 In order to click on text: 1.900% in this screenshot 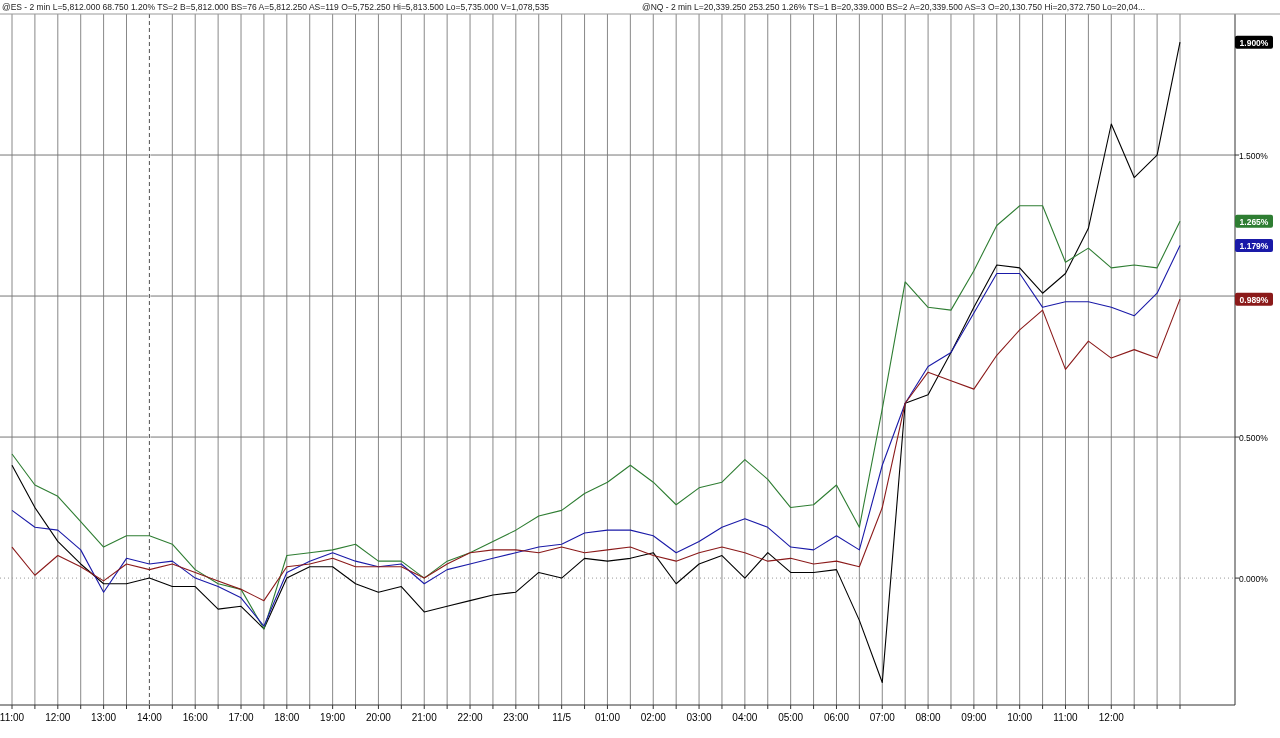, I will do `click(1254, 42)`.